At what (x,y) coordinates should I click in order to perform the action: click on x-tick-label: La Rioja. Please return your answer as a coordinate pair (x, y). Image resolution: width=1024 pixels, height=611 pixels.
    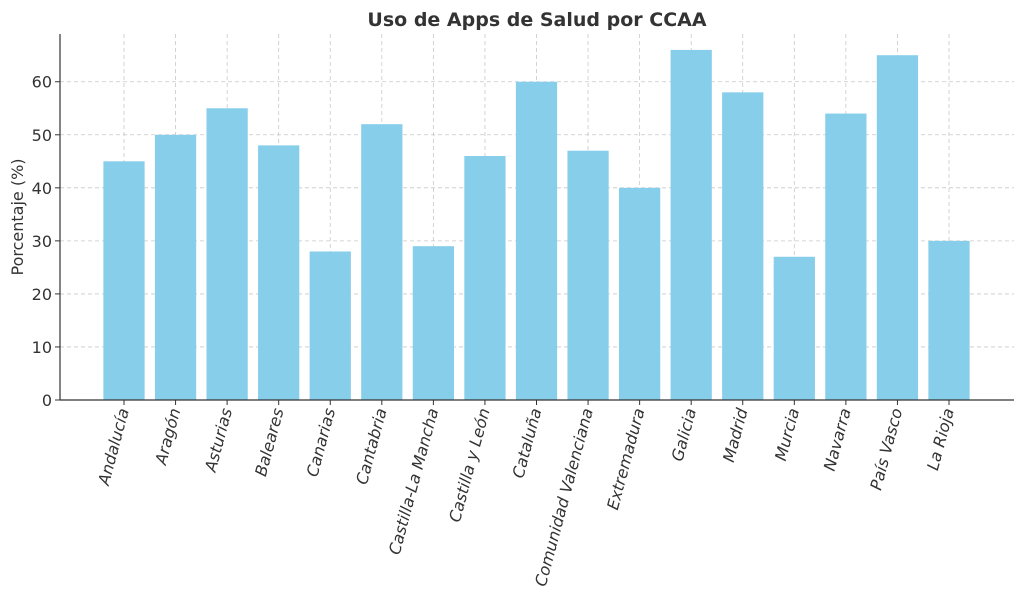
    Looking at the image, I should click on (940, 439).